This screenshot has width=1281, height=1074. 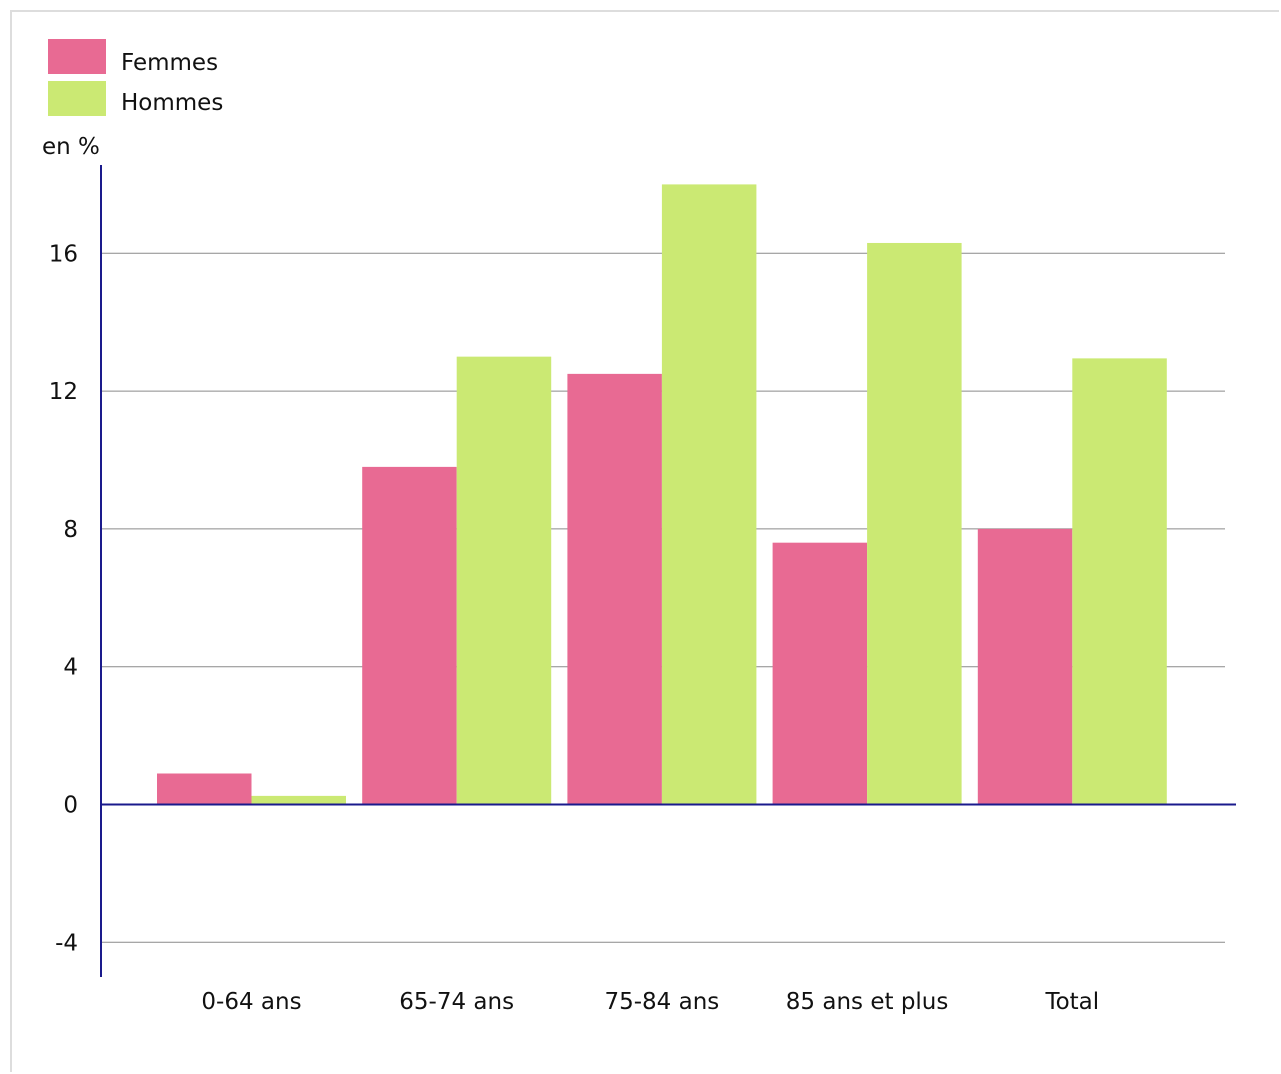 I want to click on x-tick-label: Total, so click(x=1071, y=1002).